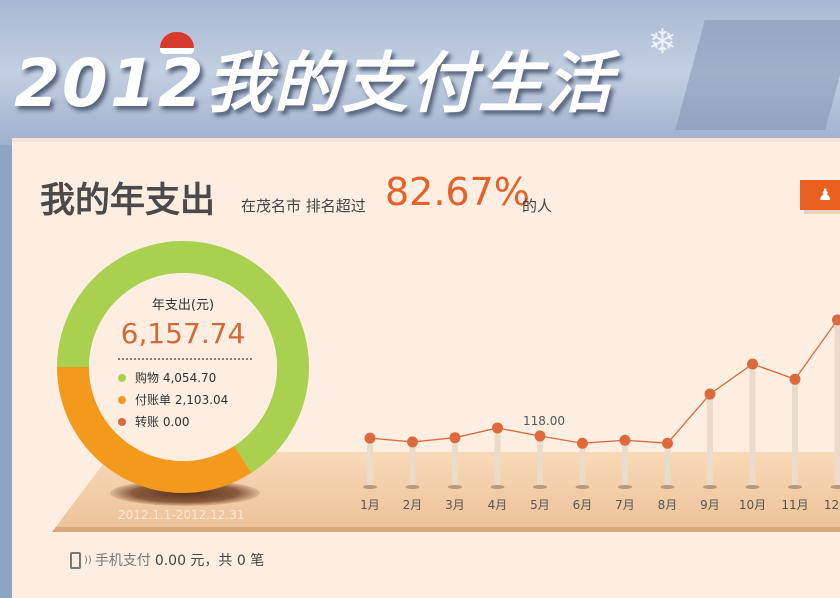  Describe the element at coordinates (370, 505) in the screenshot. I see `x-tick-label: 1月` at that location.